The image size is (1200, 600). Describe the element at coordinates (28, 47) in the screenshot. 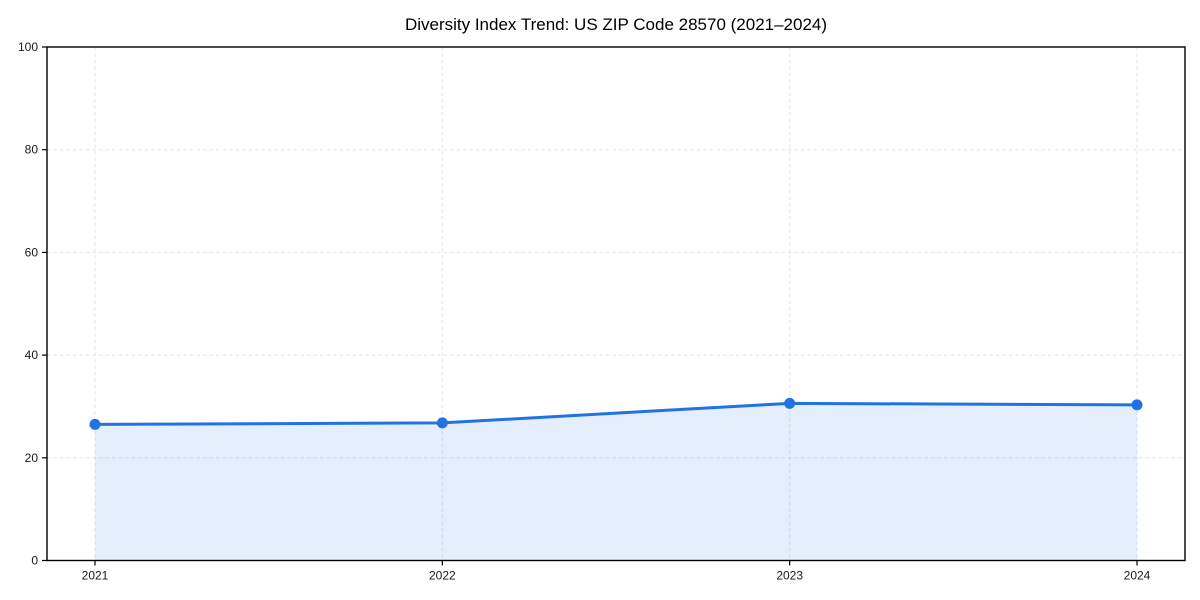

I see `y-axis-tick-label: 100` at that location.